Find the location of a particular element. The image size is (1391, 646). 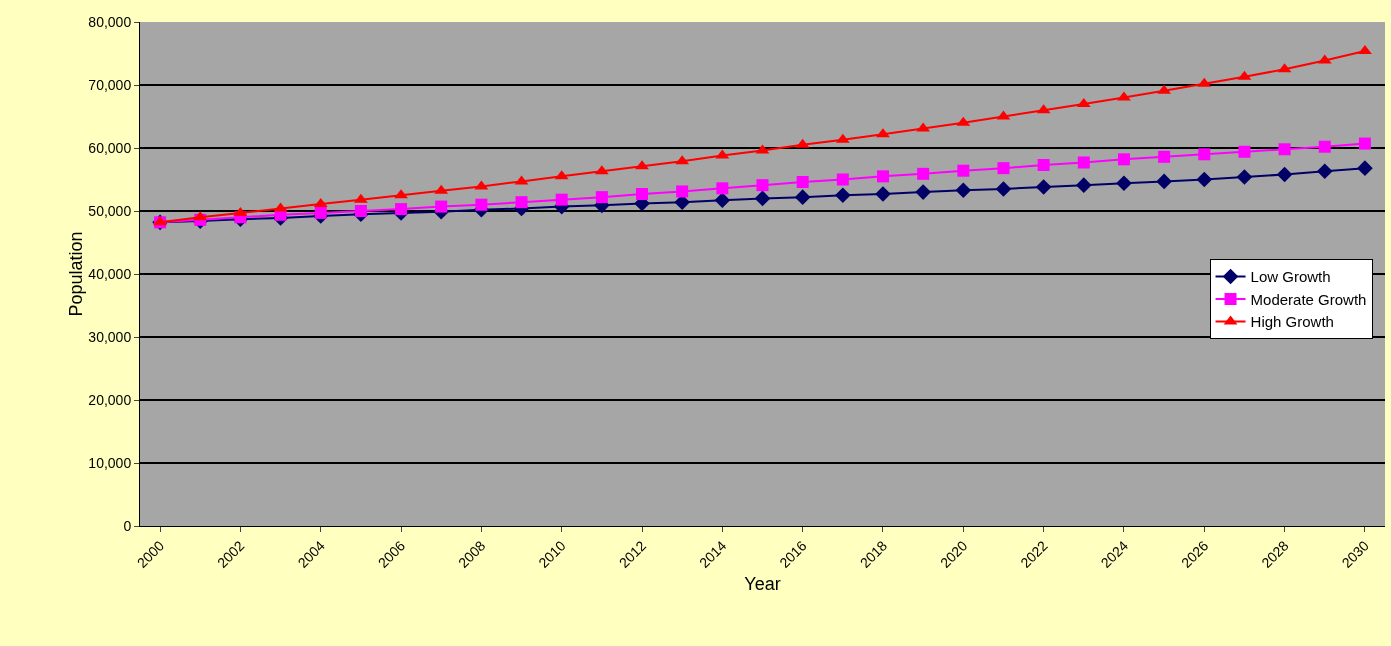

y-tick-label: 20,000 is located at coordinates (110, 399).